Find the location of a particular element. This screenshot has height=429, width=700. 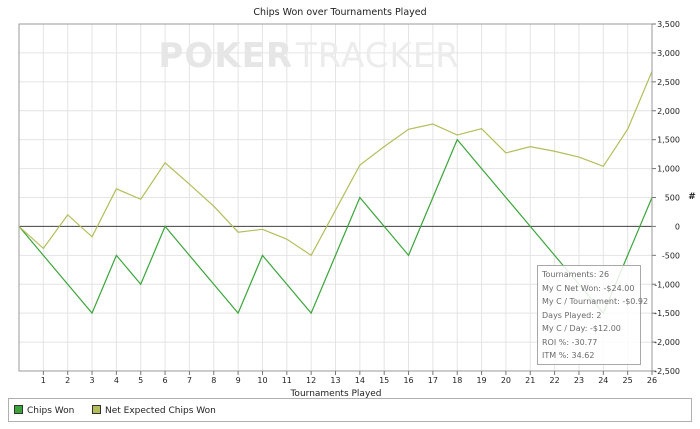

legend-swatch-net-expected is located at coordinates (96, 409).